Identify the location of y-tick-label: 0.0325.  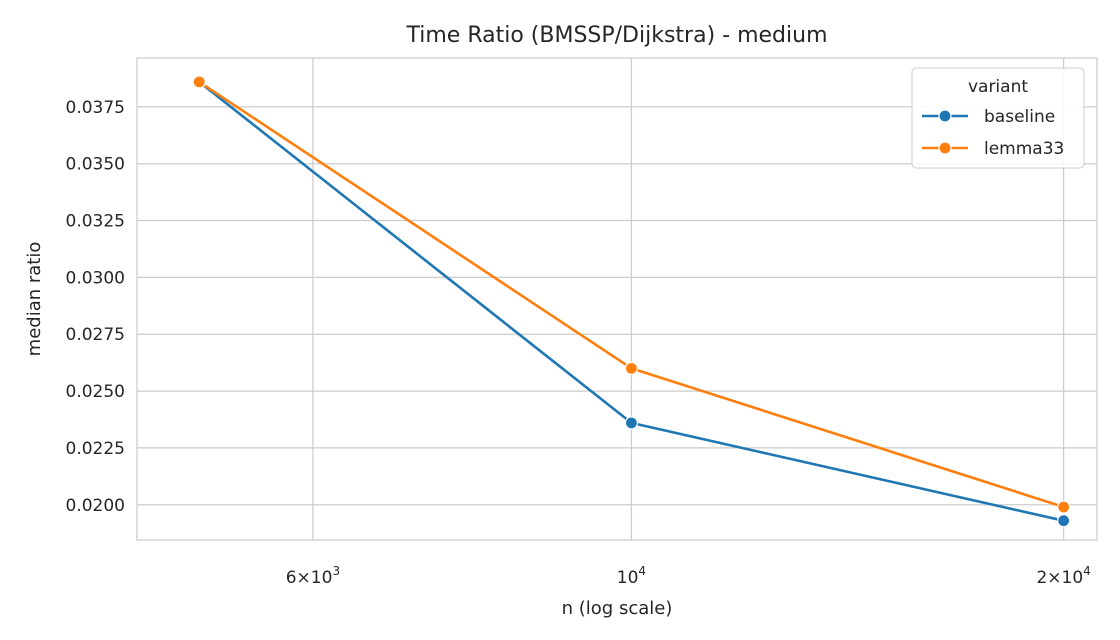
(95, 222).